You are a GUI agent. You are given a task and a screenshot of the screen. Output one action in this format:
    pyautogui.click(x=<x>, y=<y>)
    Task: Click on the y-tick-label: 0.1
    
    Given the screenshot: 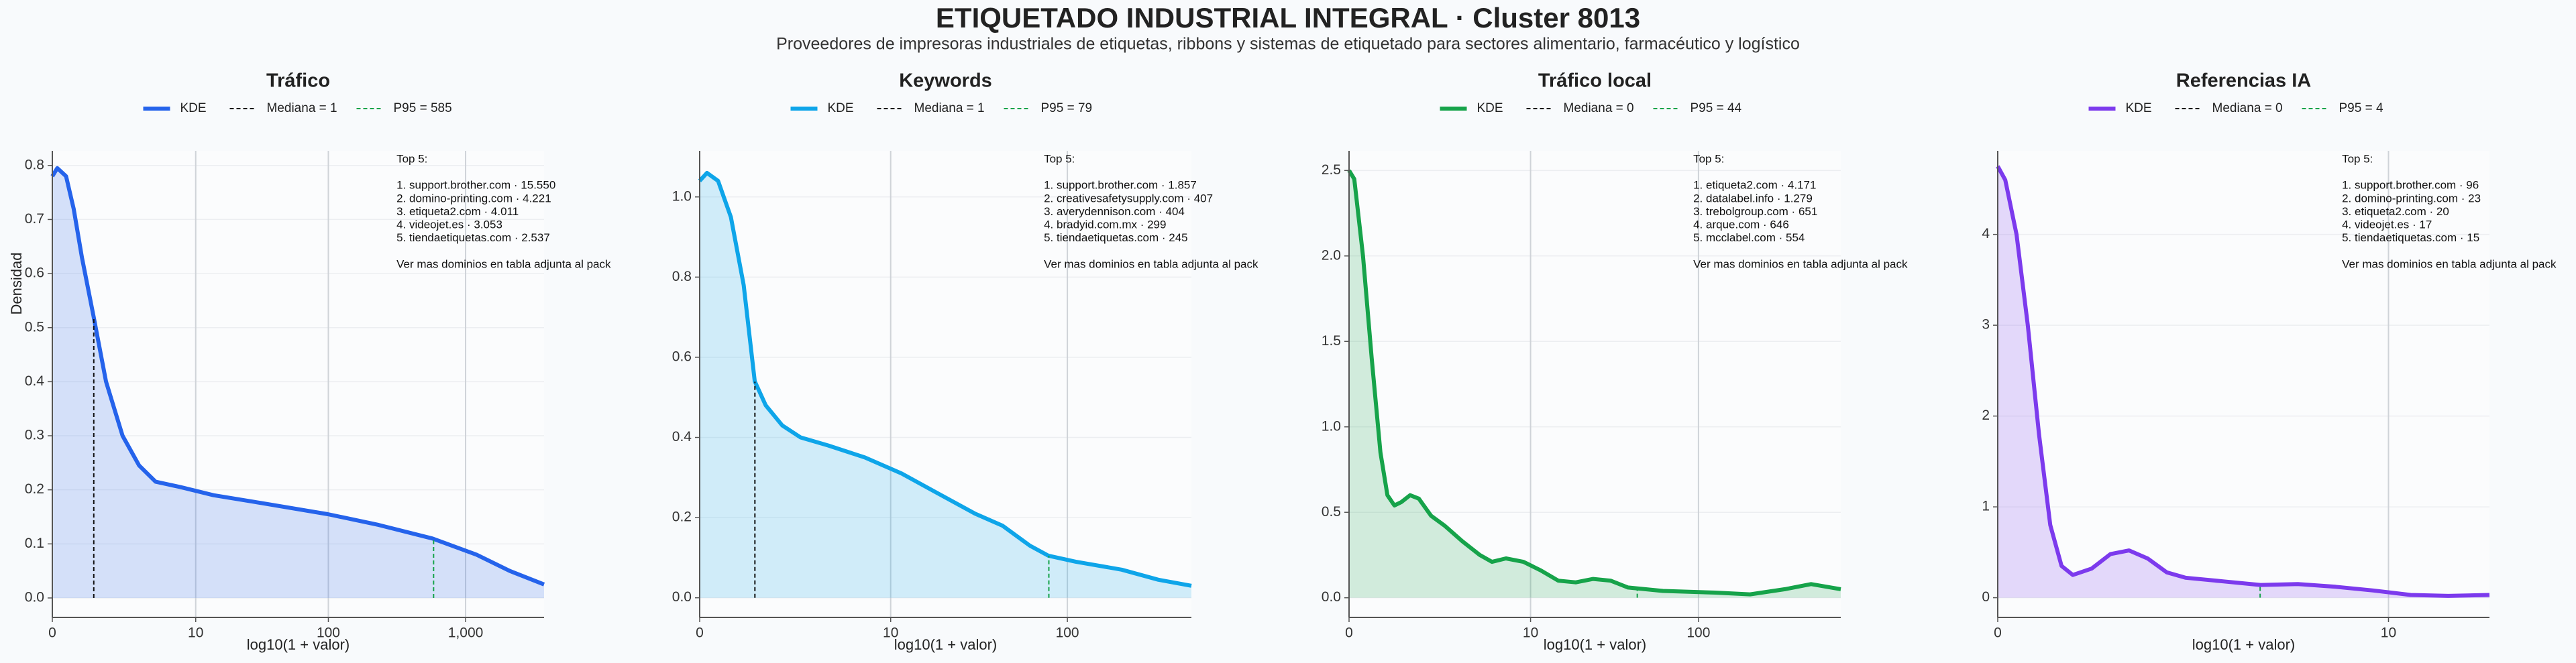 What is the action you would take?
    pyautogui.click(x=34, y=543)
    